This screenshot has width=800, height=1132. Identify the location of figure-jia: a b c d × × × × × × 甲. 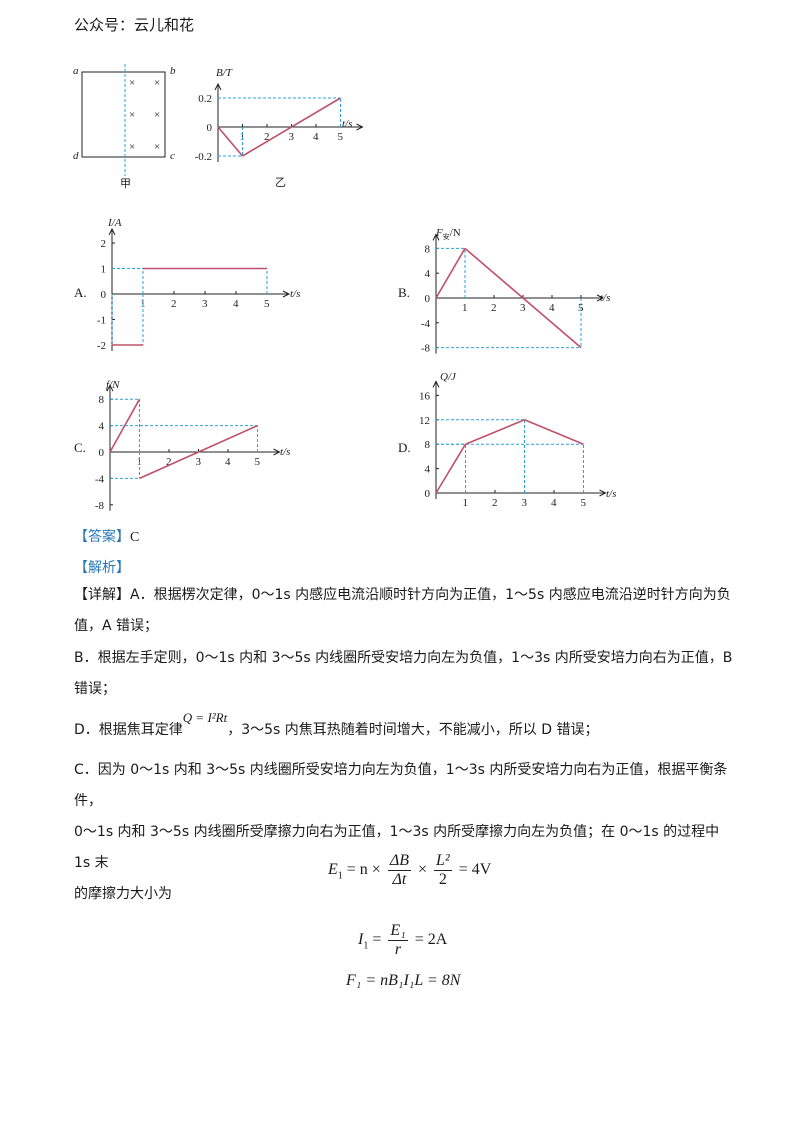
(124, 127).